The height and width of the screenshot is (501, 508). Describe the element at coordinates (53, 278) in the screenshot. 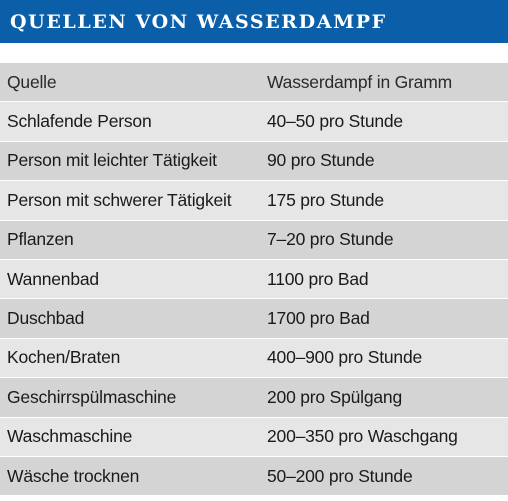

I see `source-cell: Wannenbad` at that location.